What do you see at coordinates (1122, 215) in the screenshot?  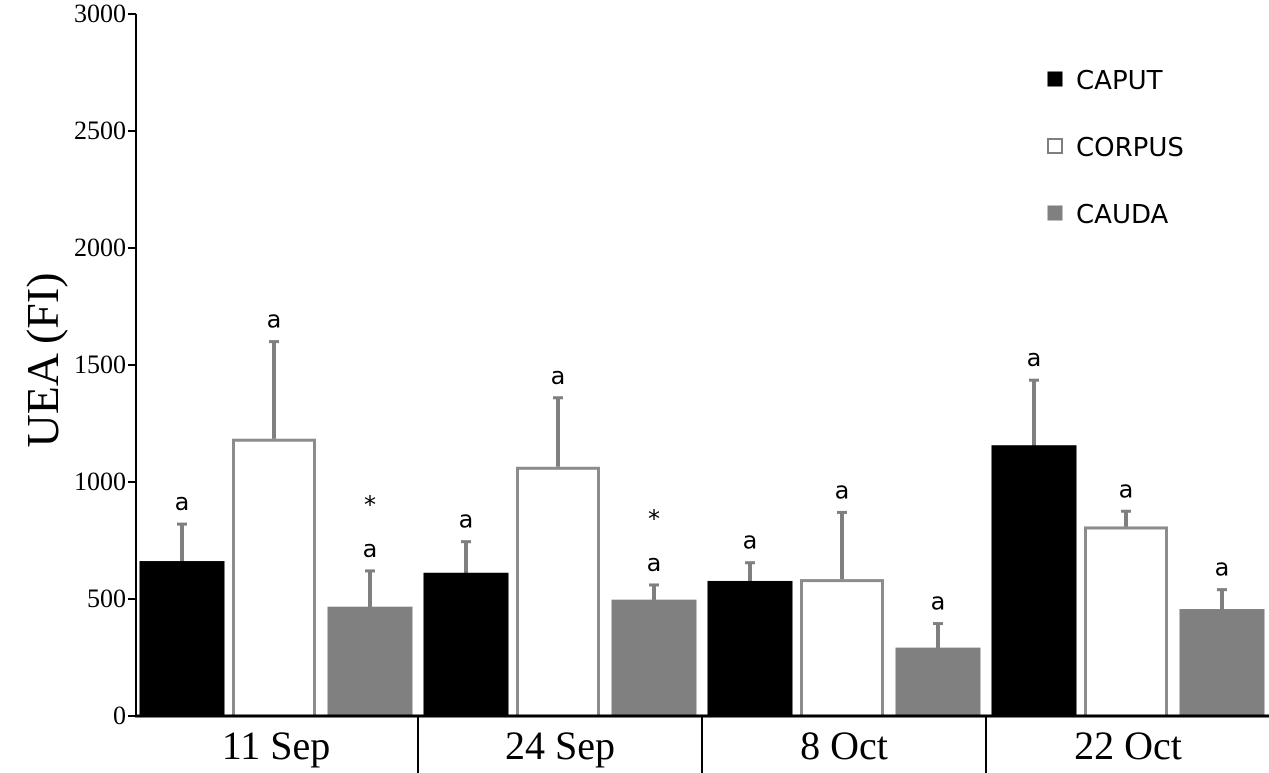 I see `legend-label-cauda: CAUDA` at bounding box center [1122, 215].